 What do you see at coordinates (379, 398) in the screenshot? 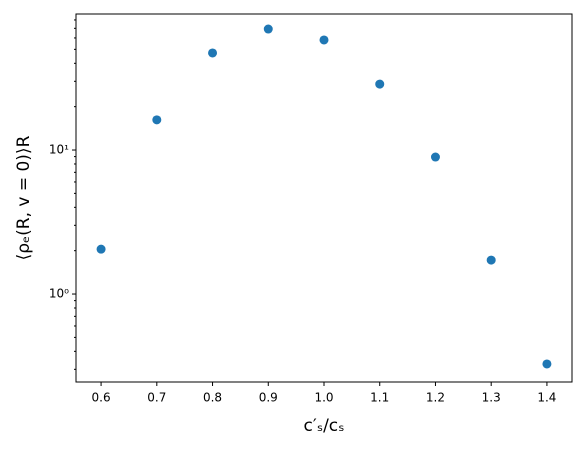
I see `x-tick-label: 1.1` at bounding box center [379, 398].